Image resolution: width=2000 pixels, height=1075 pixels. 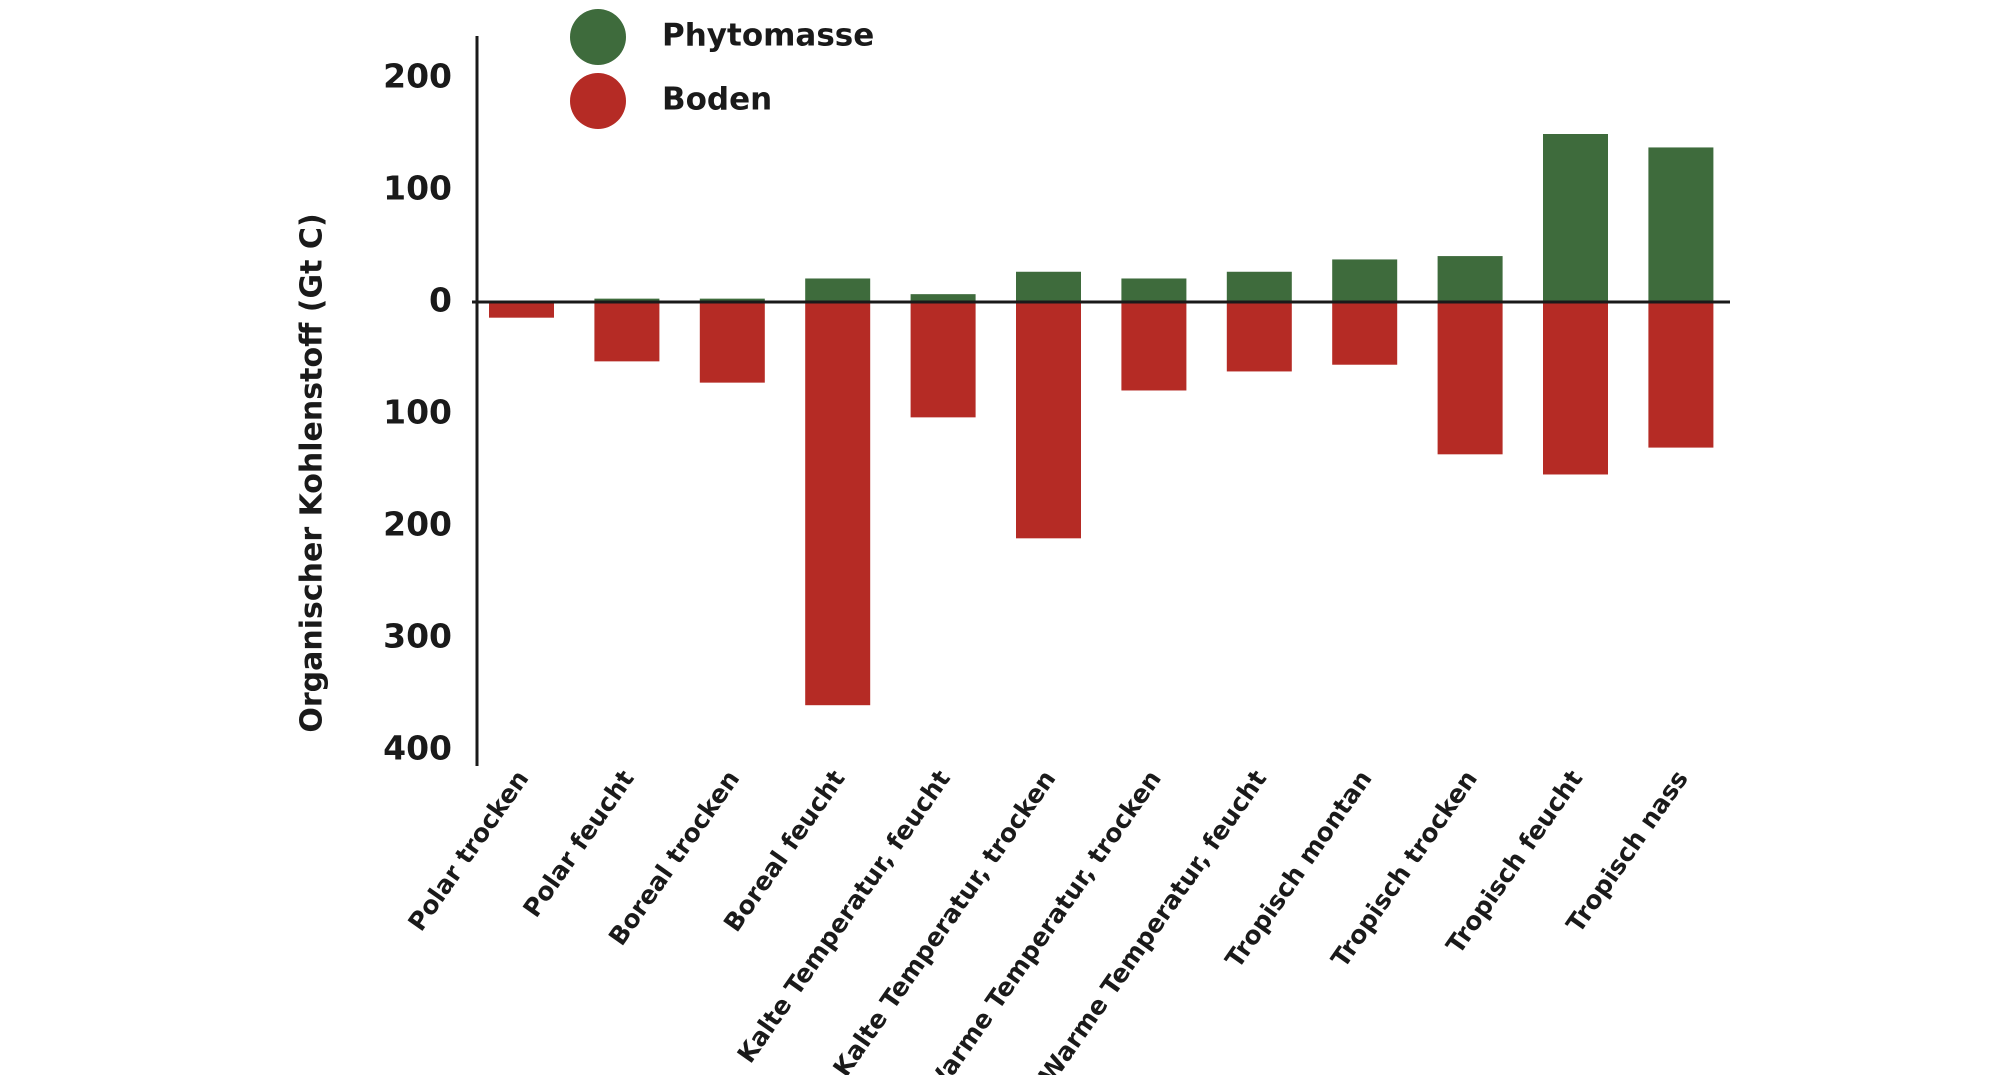 What do you see at coordinates (312, 472) in the screenshot?
I see `y-axis-label: Organischer Kohlenstoff (Gt C)` at bounding box center [312, 472].